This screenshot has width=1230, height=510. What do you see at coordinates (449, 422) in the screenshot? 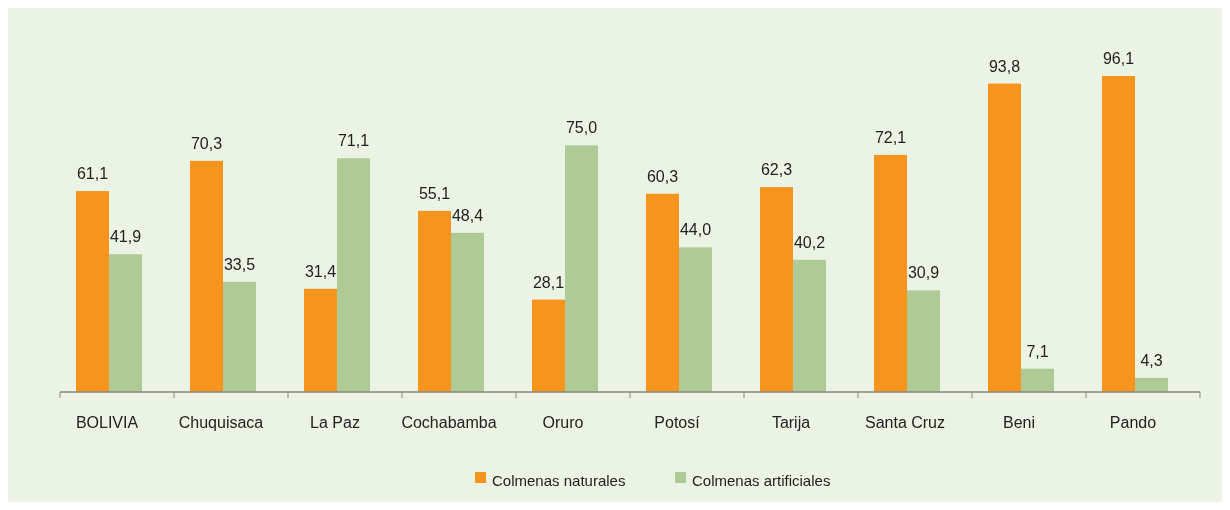
I see `x-tick-label: Cochabamba` at bounding box center [449, 422].